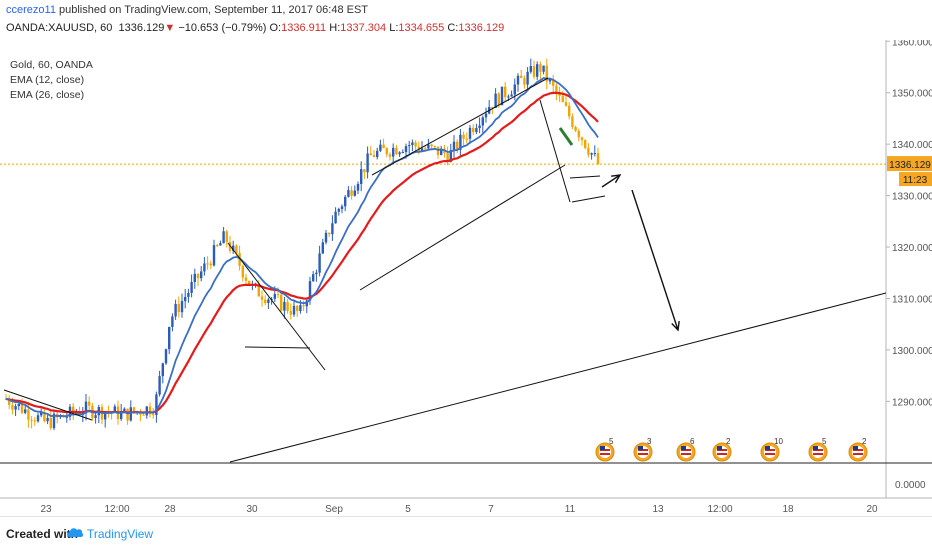 The image size is (932, 551). What do you see at coordinates (570, 509) in the screenshot?
I see `time-tick-label: 11` at bounding box center [570, 509].